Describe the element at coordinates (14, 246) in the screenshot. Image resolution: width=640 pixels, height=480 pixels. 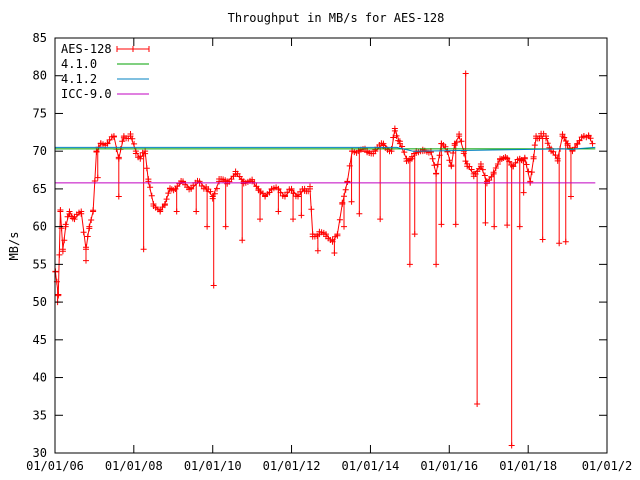
I see `y-axis-label: MB/s` at that location.